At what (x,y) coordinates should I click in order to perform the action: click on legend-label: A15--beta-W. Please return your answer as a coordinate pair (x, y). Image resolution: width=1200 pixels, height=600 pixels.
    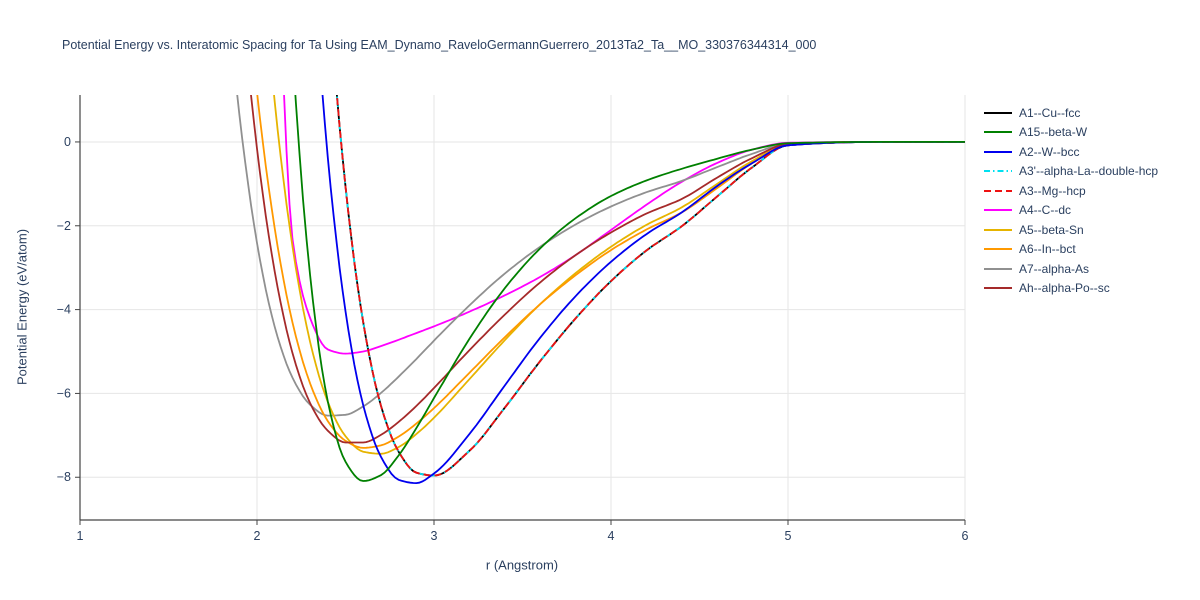
    Looking at the image, I should click on (1053, 132).